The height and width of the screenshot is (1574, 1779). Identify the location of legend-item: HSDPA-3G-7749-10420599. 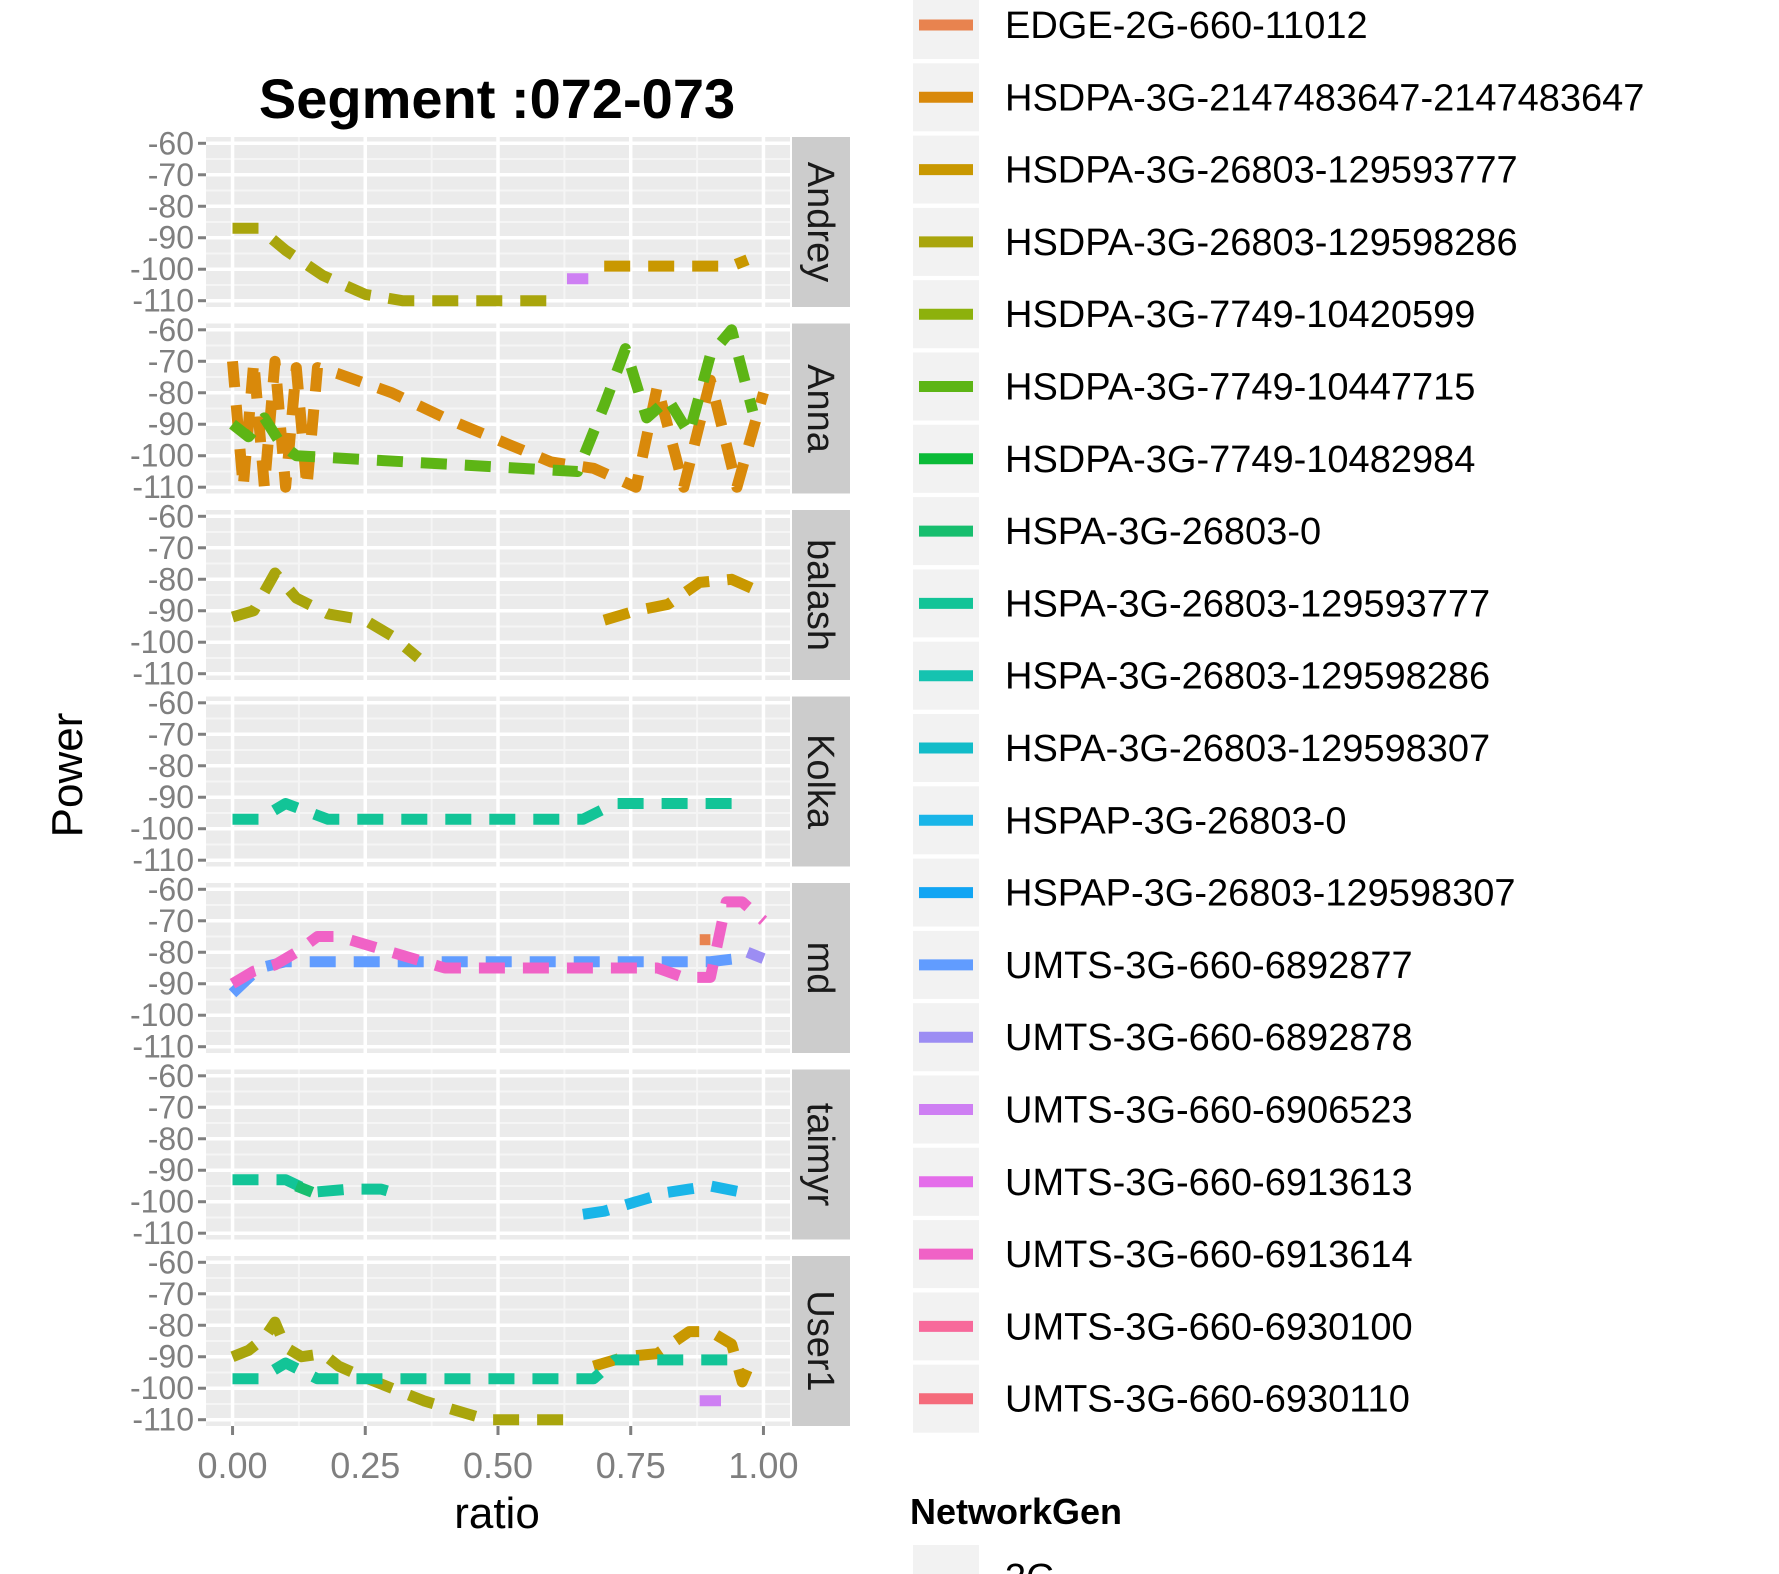
(1194, 314).